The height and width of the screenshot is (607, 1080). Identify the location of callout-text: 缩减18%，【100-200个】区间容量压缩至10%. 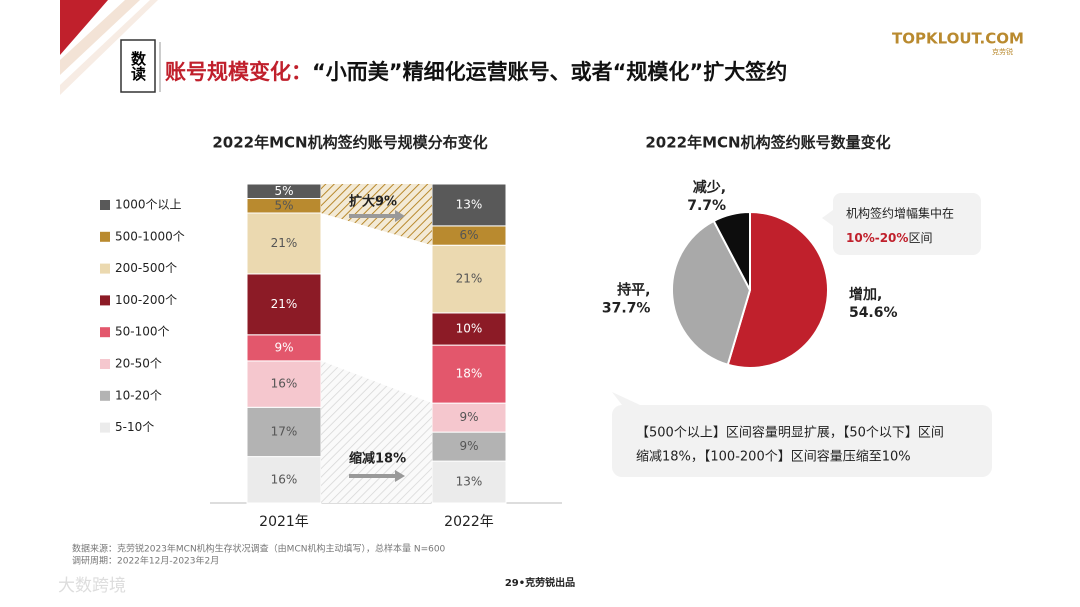
(773, 457).